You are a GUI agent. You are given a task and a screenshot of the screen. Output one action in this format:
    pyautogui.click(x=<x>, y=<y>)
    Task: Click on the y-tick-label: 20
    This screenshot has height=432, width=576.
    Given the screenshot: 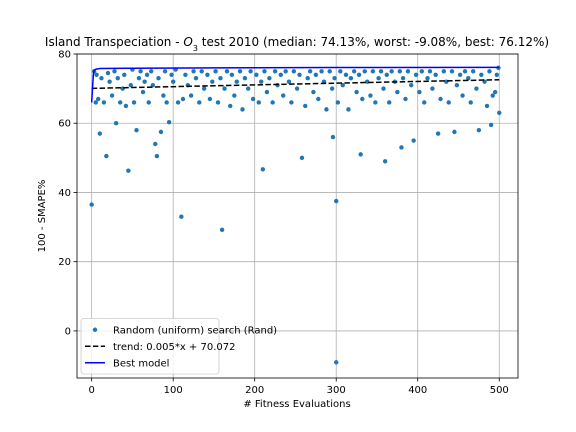 What is the action you would take?
    pyautogui.click(x=64, y=262)
    